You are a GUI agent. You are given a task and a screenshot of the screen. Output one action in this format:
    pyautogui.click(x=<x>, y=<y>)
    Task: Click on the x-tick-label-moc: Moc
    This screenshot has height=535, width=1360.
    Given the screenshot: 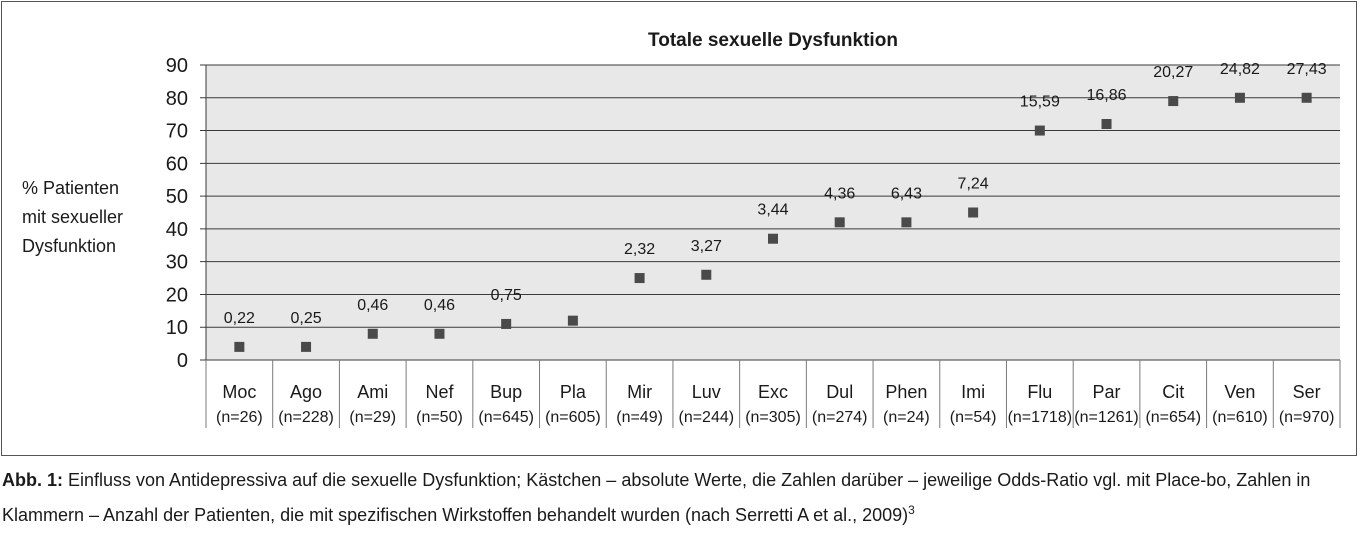 What is the action you would take?
    pyautogui.click(x=239, y=392)
    